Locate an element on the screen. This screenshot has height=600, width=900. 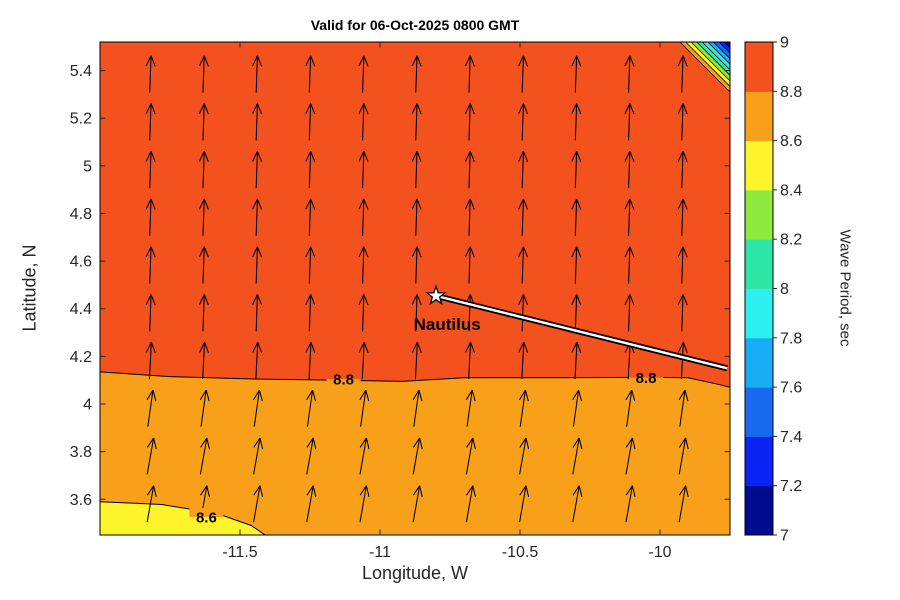
contour-label: 8.6 is located at coordinates (206, 518).